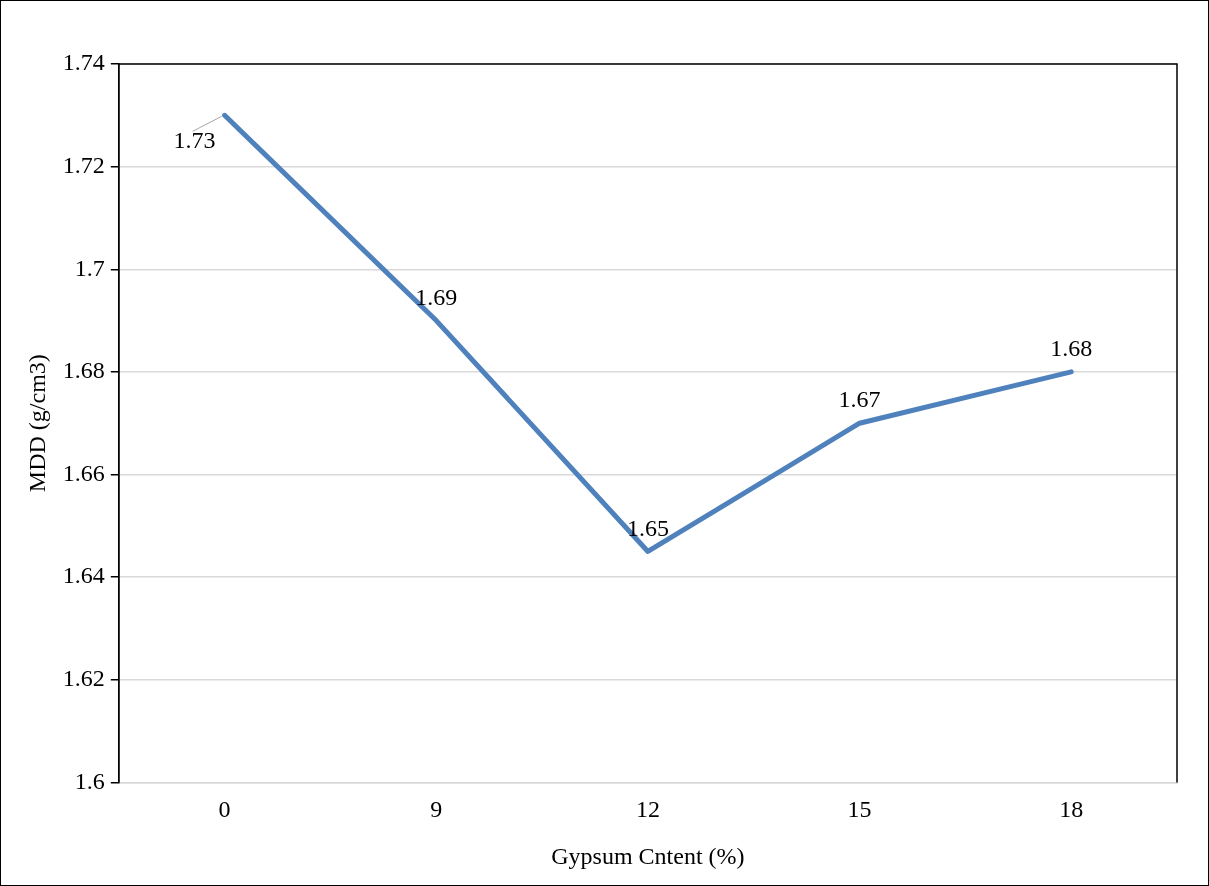 The width and height of the screenshot is (1209, 886). Describe the element at coordinates (83, 370) in the screenshot. I see `y-tick-label: 1.68` at that location.